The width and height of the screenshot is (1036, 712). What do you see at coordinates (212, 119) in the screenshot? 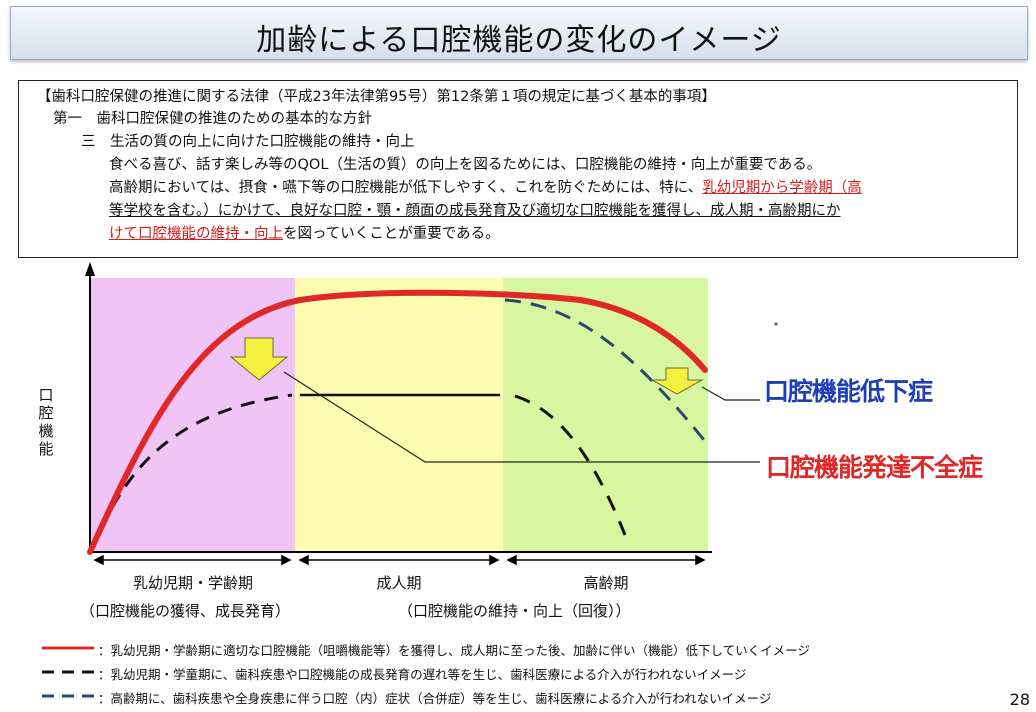
I see `law-section: 第一 歯科口腔保健の推進のための基本的な方針` at bounding box center [212, 119].